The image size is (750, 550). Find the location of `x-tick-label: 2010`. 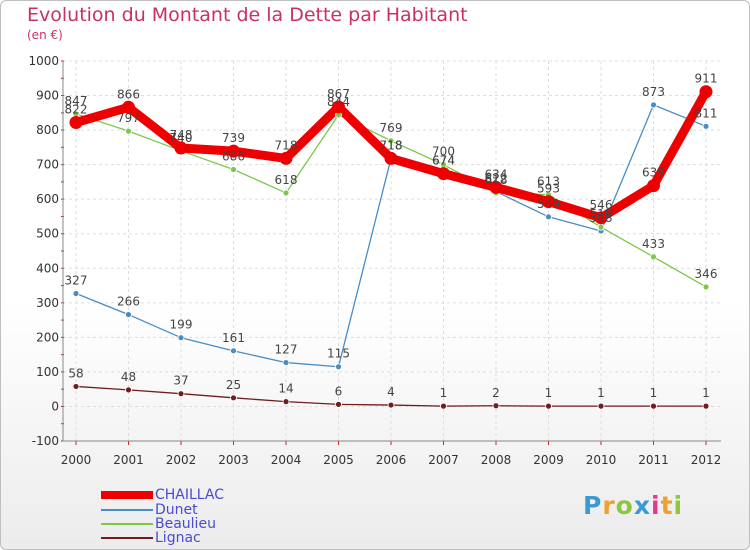

x-tick-label: 2010 is located at coordinates (601, 460).